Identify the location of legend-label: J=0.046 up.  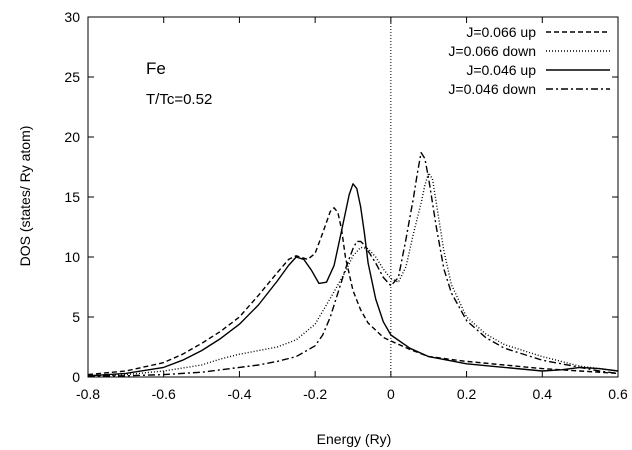
(501, 70).